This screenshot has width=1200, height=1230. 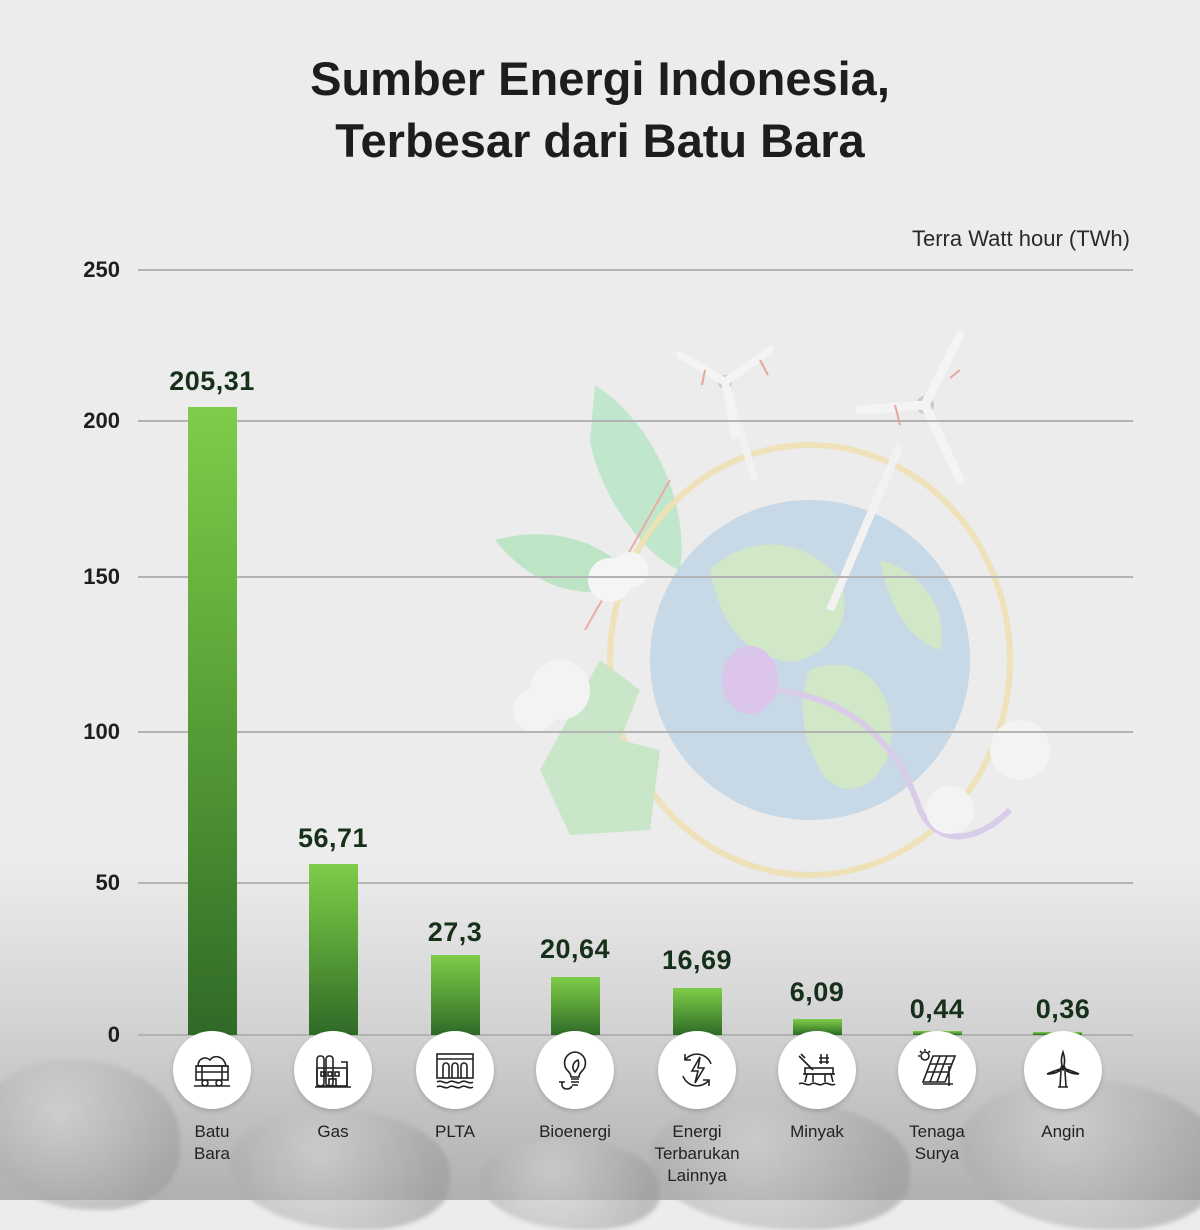 What do you see at coordinates (575, 1070) in the screenshot?
I see `bio-bulb-icon` at bounding box center [575, 1070].